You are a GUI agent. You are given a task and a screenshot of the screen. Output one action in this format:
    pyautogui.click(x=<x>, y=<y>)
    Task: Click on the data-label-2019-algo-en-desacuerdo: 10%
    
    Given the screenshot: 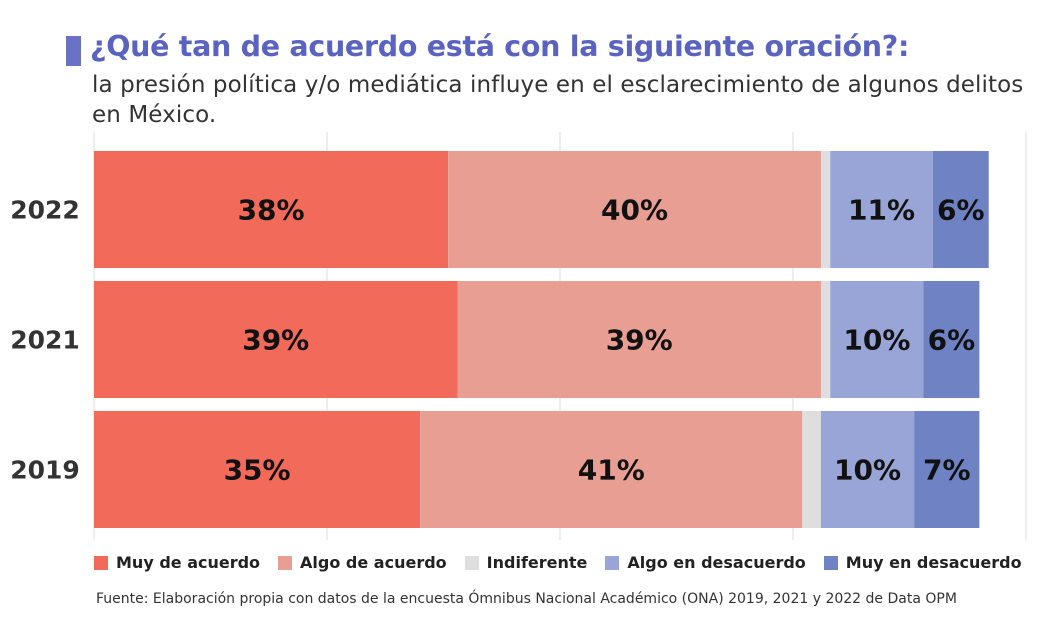 What is the action you would take?
    pyautogui.click(x=867, y=470)
    